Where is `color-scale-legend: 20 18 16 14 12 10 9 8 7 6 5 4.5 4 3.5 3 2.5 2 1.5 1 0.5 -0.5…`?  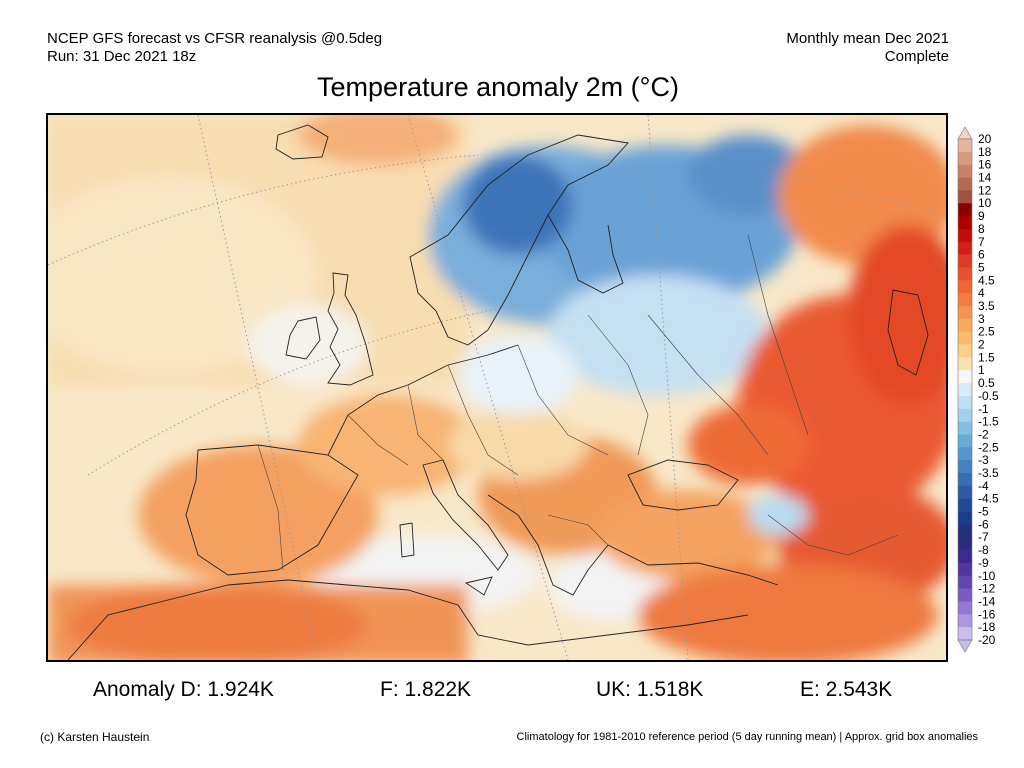 color-scale-legend: 20 18 16 14 12 10 9 8 7 6 5 4.5 4 3.5 3 2.5 2 1.5 1 0.5 -0.5… is located at coordinates (987, 389).